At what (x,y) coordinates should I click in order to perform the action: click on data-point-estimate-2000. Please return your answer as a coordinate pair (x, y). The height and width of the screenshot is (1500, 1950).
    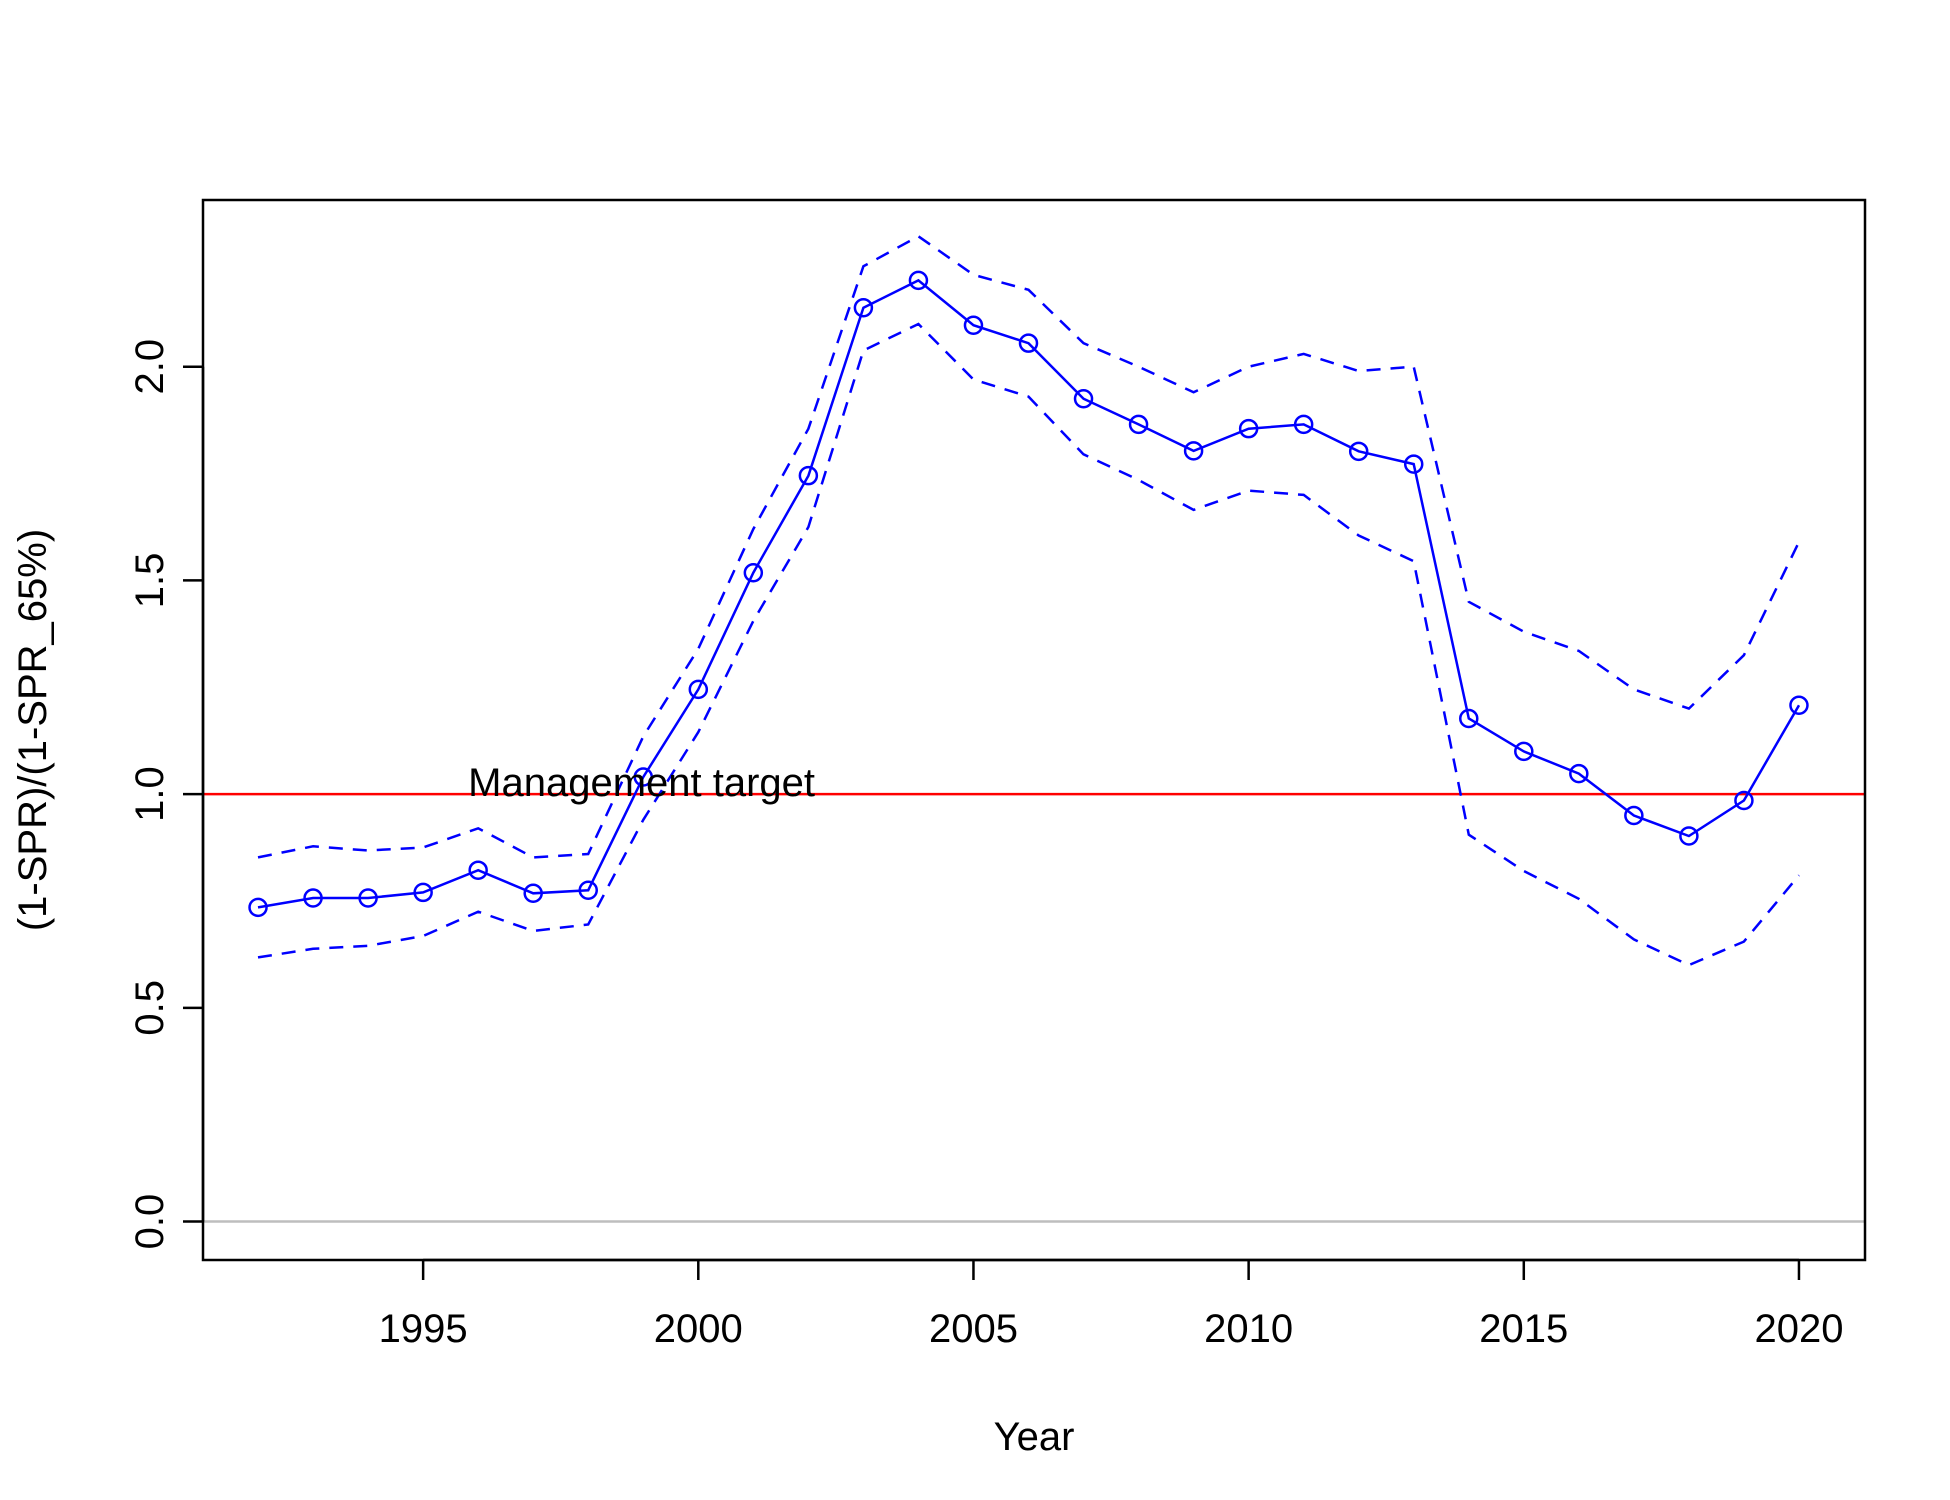
    Looking at the image, I should click on (698, 689).